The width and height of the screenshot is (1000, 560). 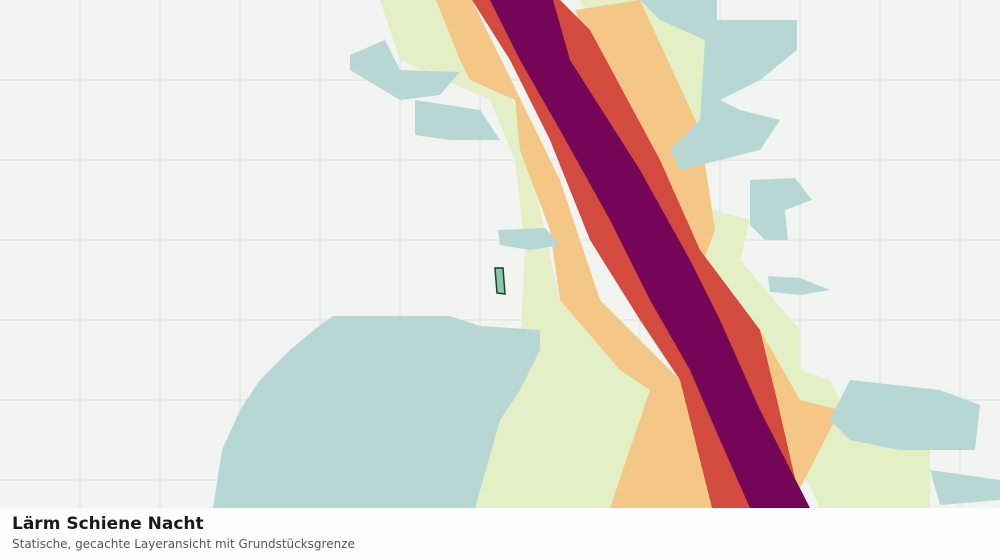 What do you see at coordinates (108, 524) in the screenshot?
I see `map-title: Lärm Schiene Nacht` at bounding box center [108, 524].